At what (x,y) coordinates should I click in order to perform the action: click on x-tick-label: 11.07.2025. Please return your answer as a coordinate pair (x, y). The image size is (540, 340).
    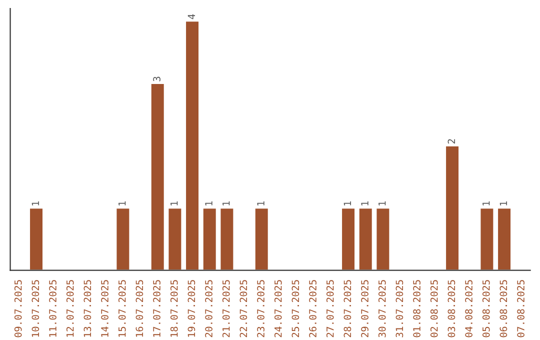
    Looking at the image, I should click on (52, 308).